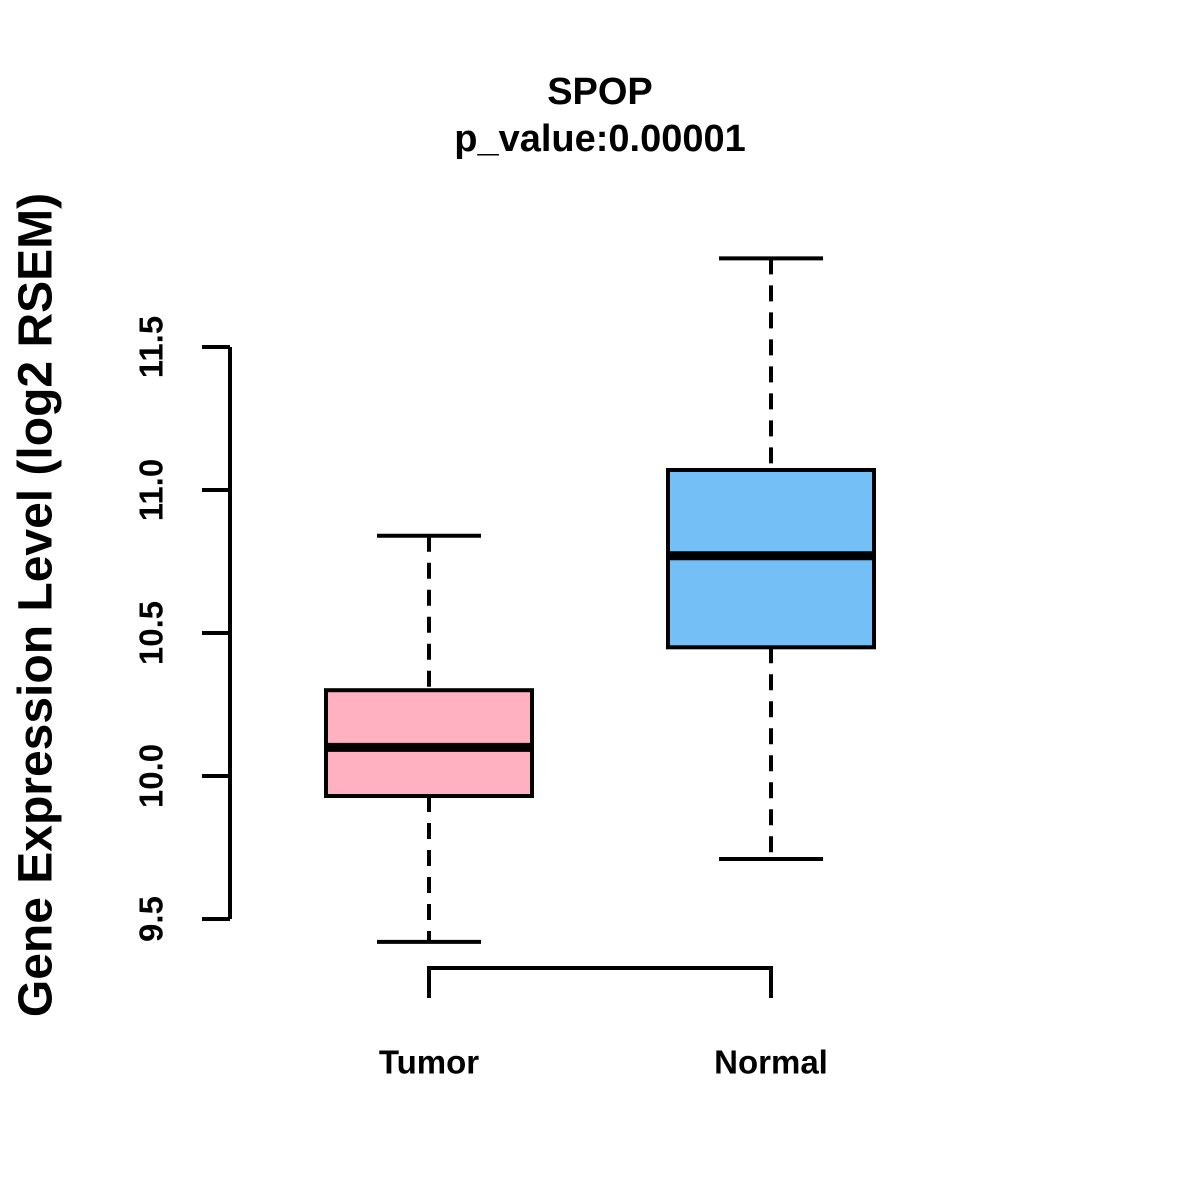 The width and height of the screenshot is (1200, 1200). Describe the element at coordinates (771, 1062) in the screenshot. I see `category-label: Normal` at that location.